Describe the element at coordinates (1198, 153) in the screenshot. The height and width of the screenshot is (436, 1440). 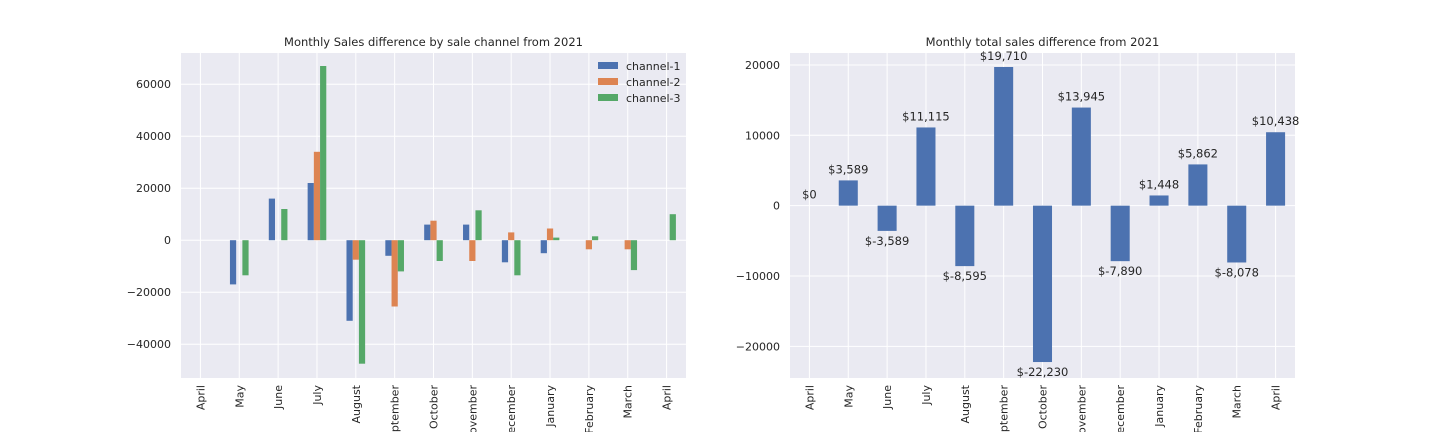
I see `data-label: $5,862` at that location.